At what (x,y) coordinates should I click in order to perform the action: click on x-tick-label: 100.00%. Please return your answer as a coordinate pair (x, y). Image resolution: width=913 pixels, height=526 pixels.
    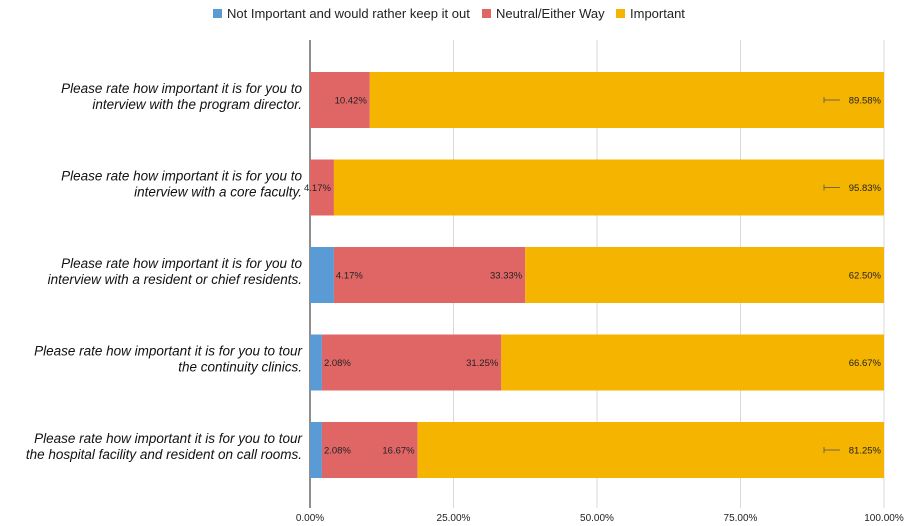
    Looking at the image, I should click on (884, 518).